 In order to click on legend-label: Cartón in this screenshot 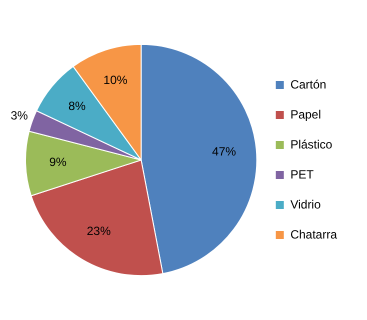, I will do `click(308, 84)`.